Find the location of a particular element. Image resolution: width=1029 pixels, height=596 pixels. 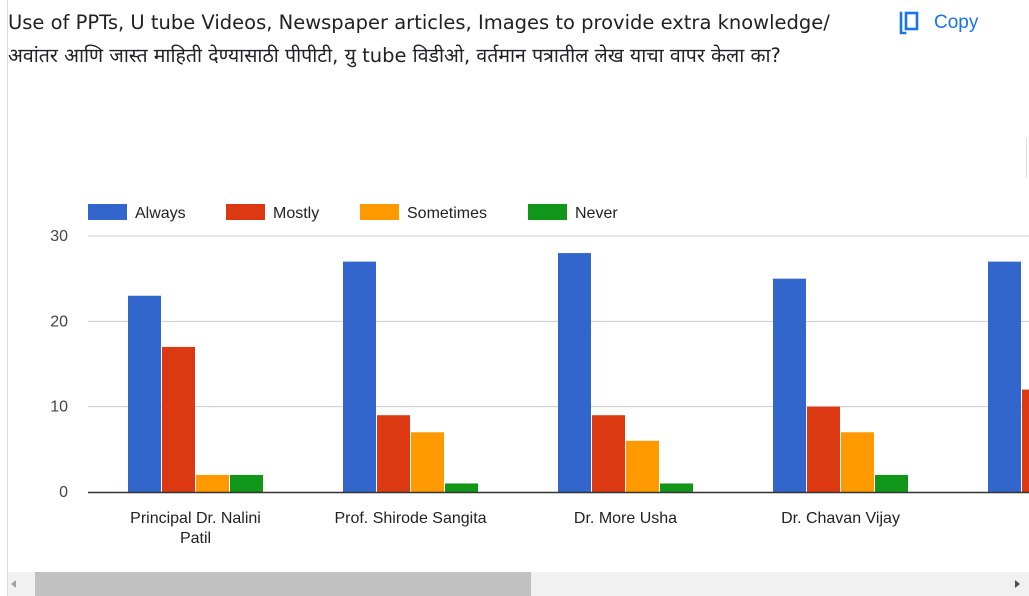

x-category-label: Dr. More Usha is located at coordinates (625, 518).